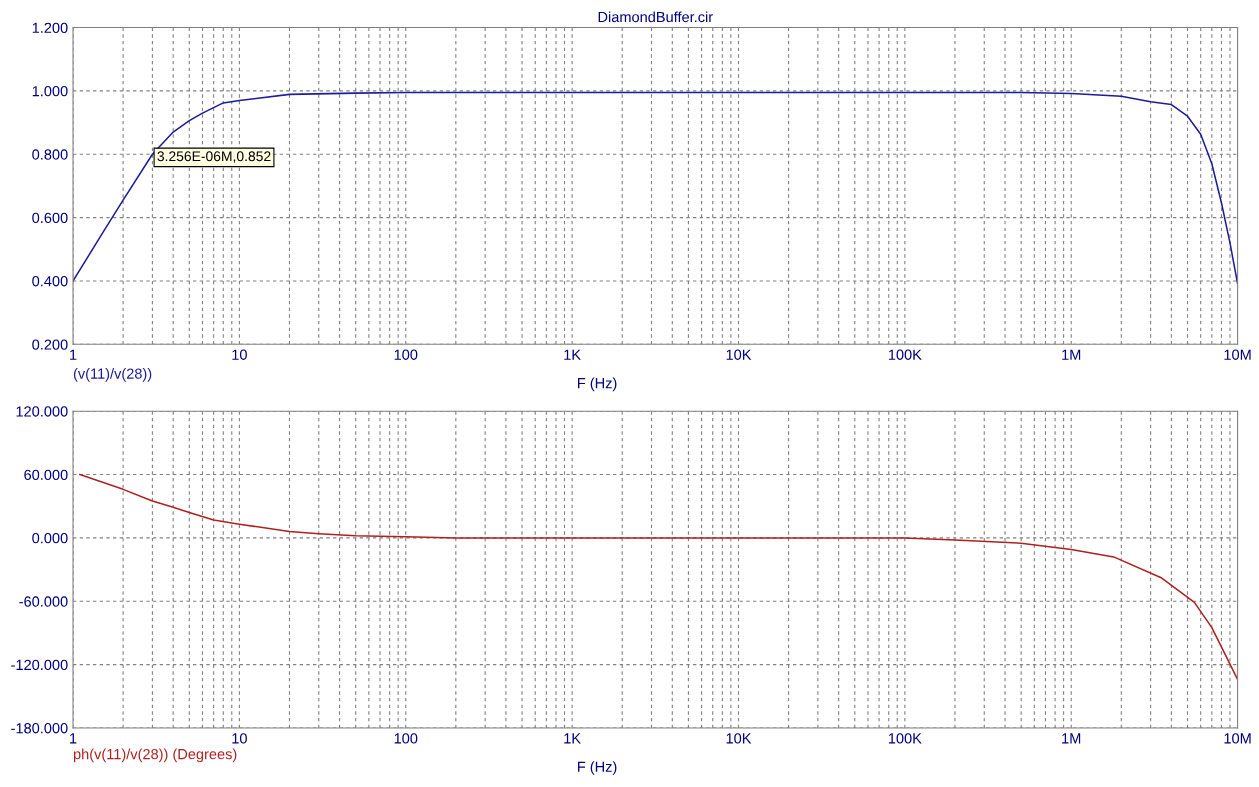 The image size is (1259, 787). What do you see at coordinates (50, 281) in the screenshot?
I see `y-tick-label: 0.400` at bounding box center [50, 281].